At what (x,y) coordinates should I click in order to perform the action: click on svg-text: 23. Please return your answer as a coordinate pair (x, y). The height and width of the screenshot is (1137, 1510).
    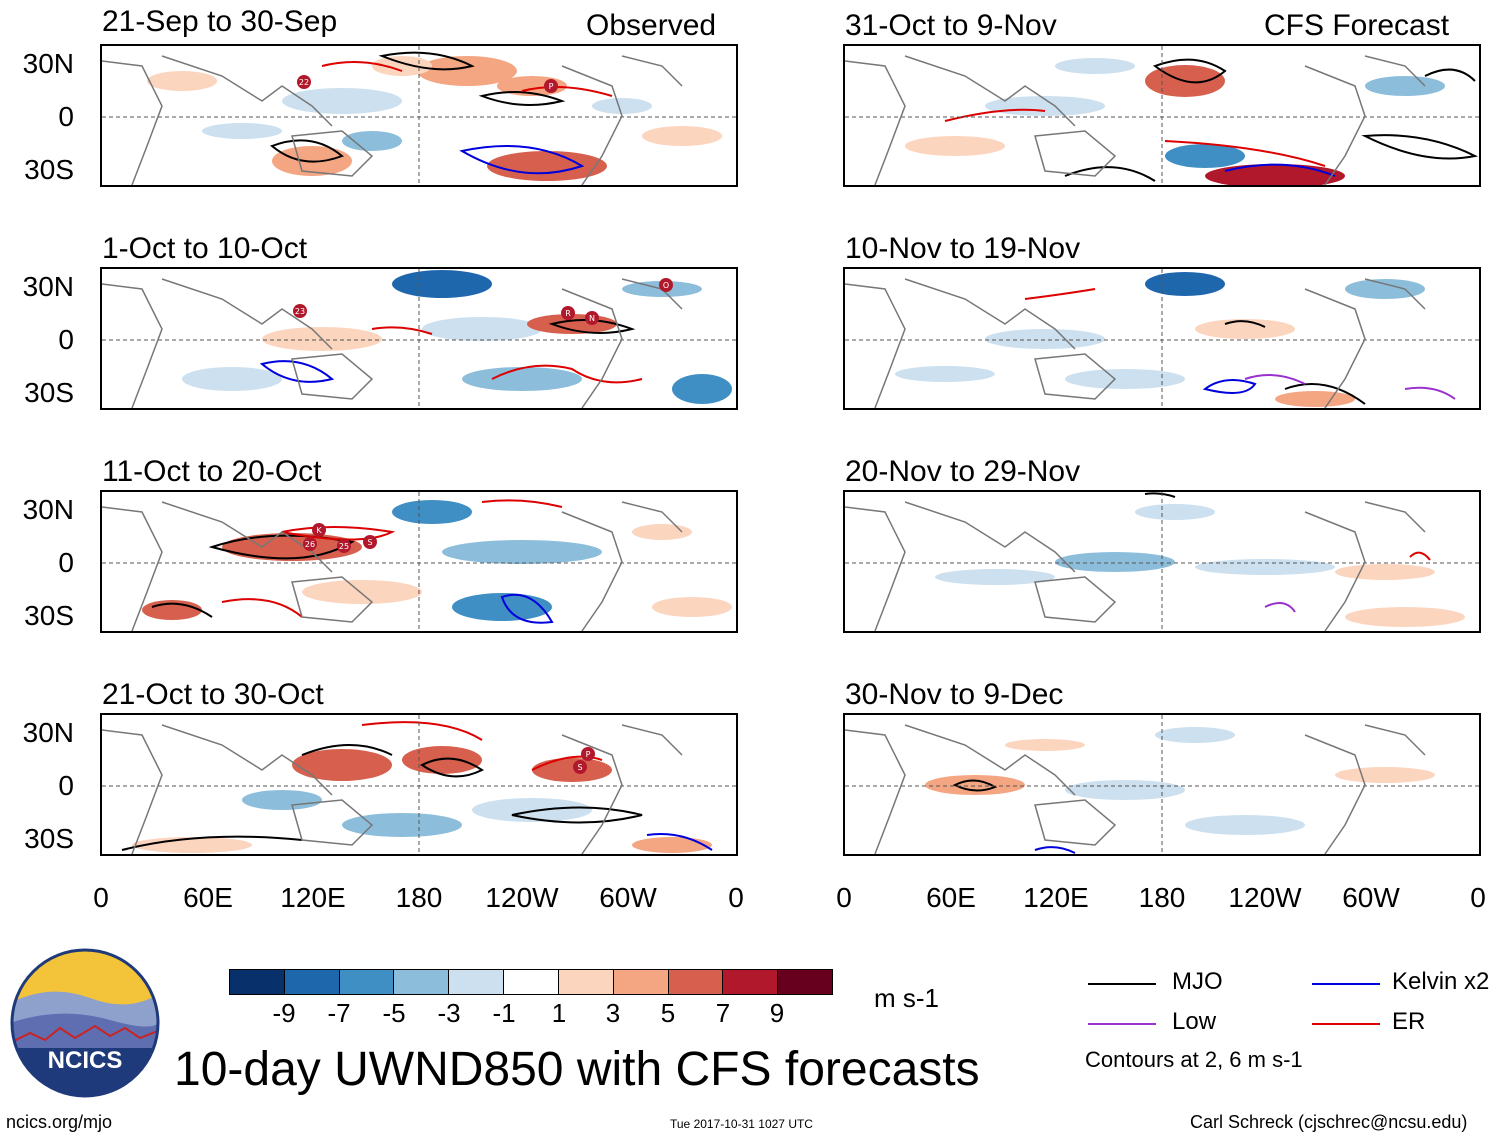
    Looking at the image, I should click on (300, 311).